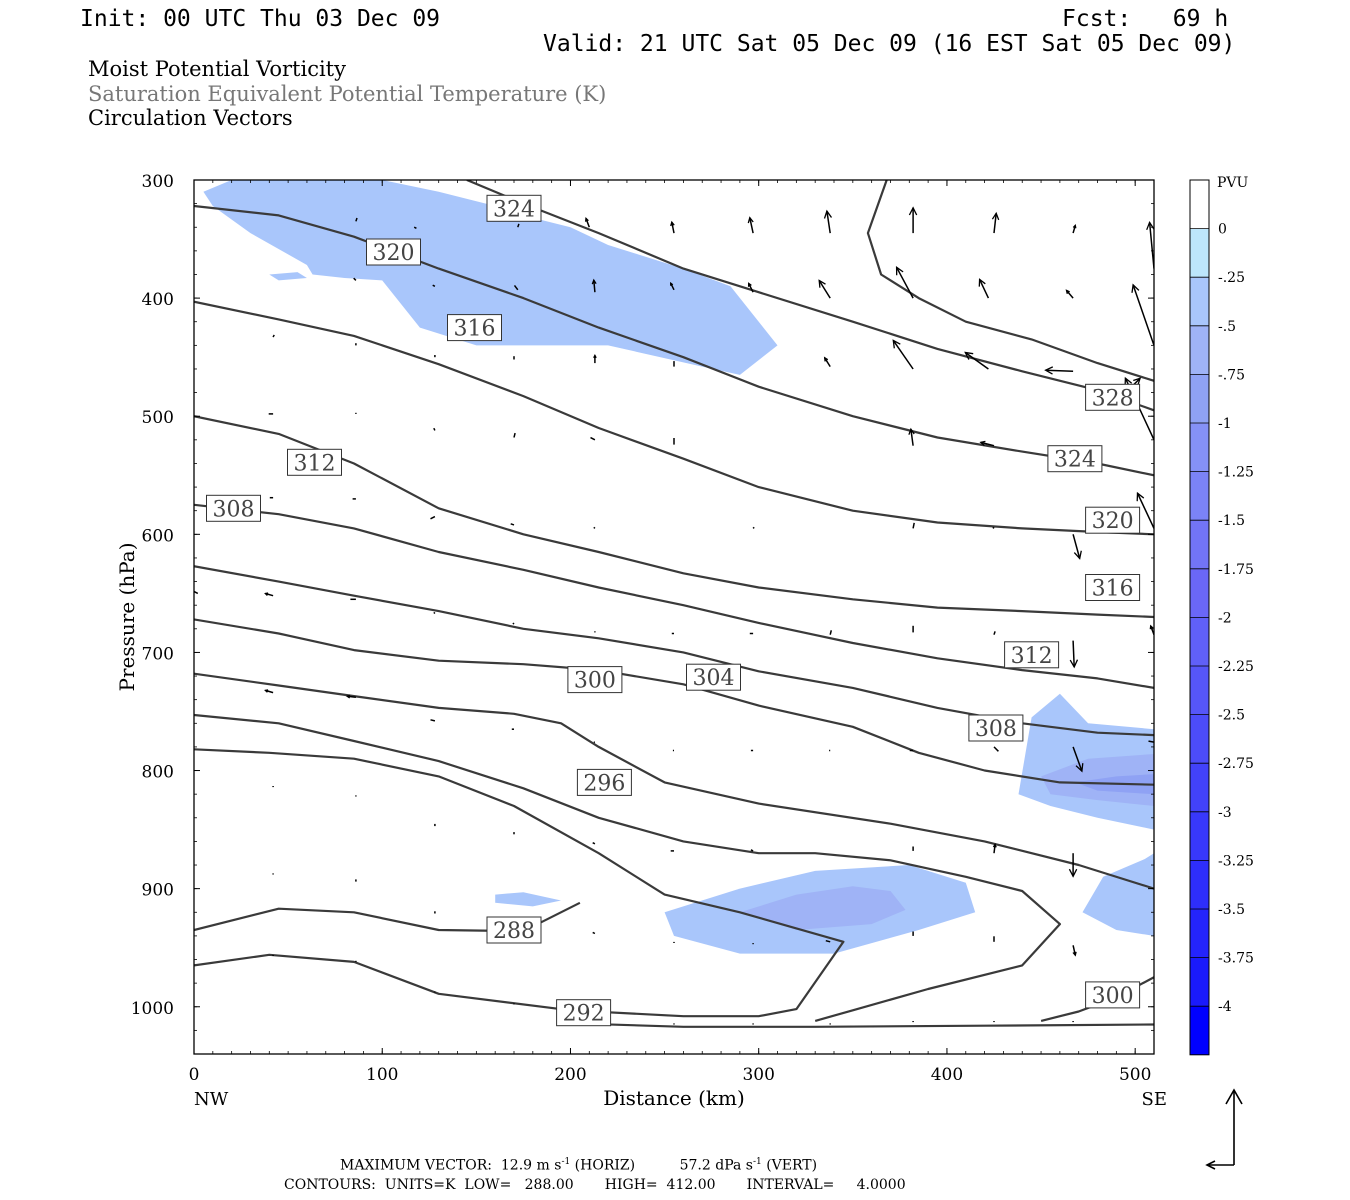 The height and width of the screenshot is (1200, 1350). Describe the element at coordinates (1145, 19) in the screenshot. I see `forecast-hour: Fcst: 69 h` at that location.